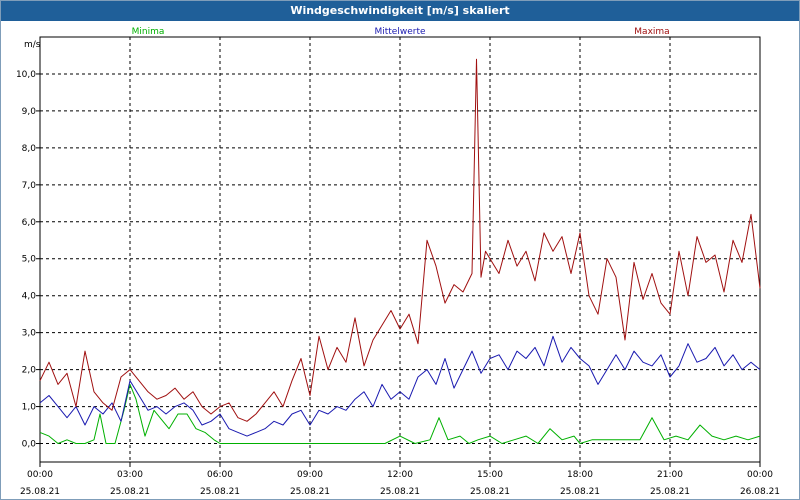 This screenshot has width=800, height=500. I want to click on y-tick-label: 2,0, so click(29, 371).